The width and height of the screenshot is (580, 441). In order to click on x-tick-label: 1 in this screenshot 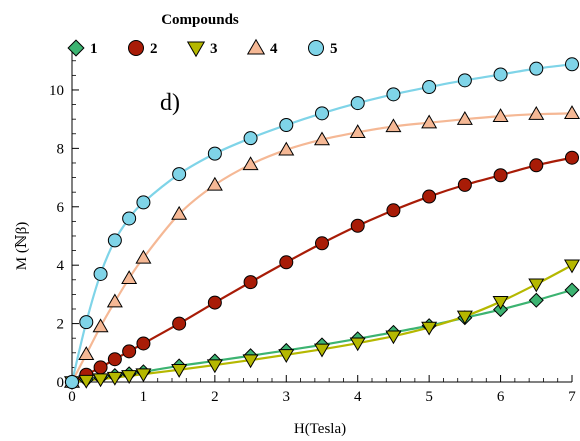, I will do `click(144, 397)`.